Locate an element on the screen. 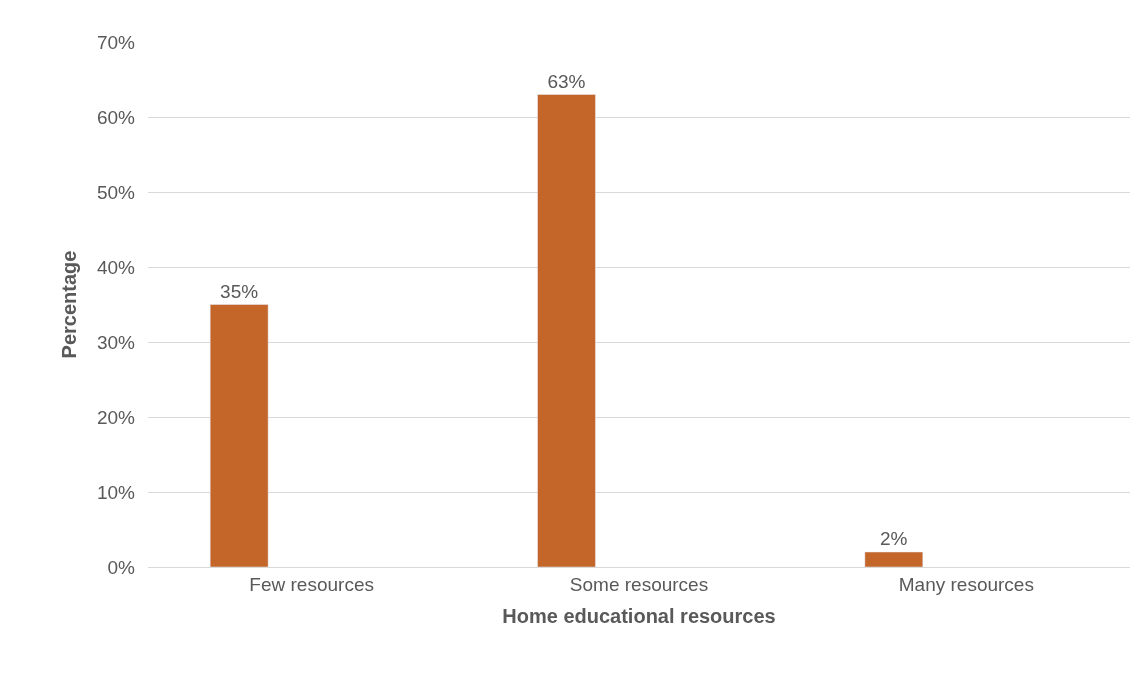  y-tick-label: 60% is located at coordinates (116, 117).